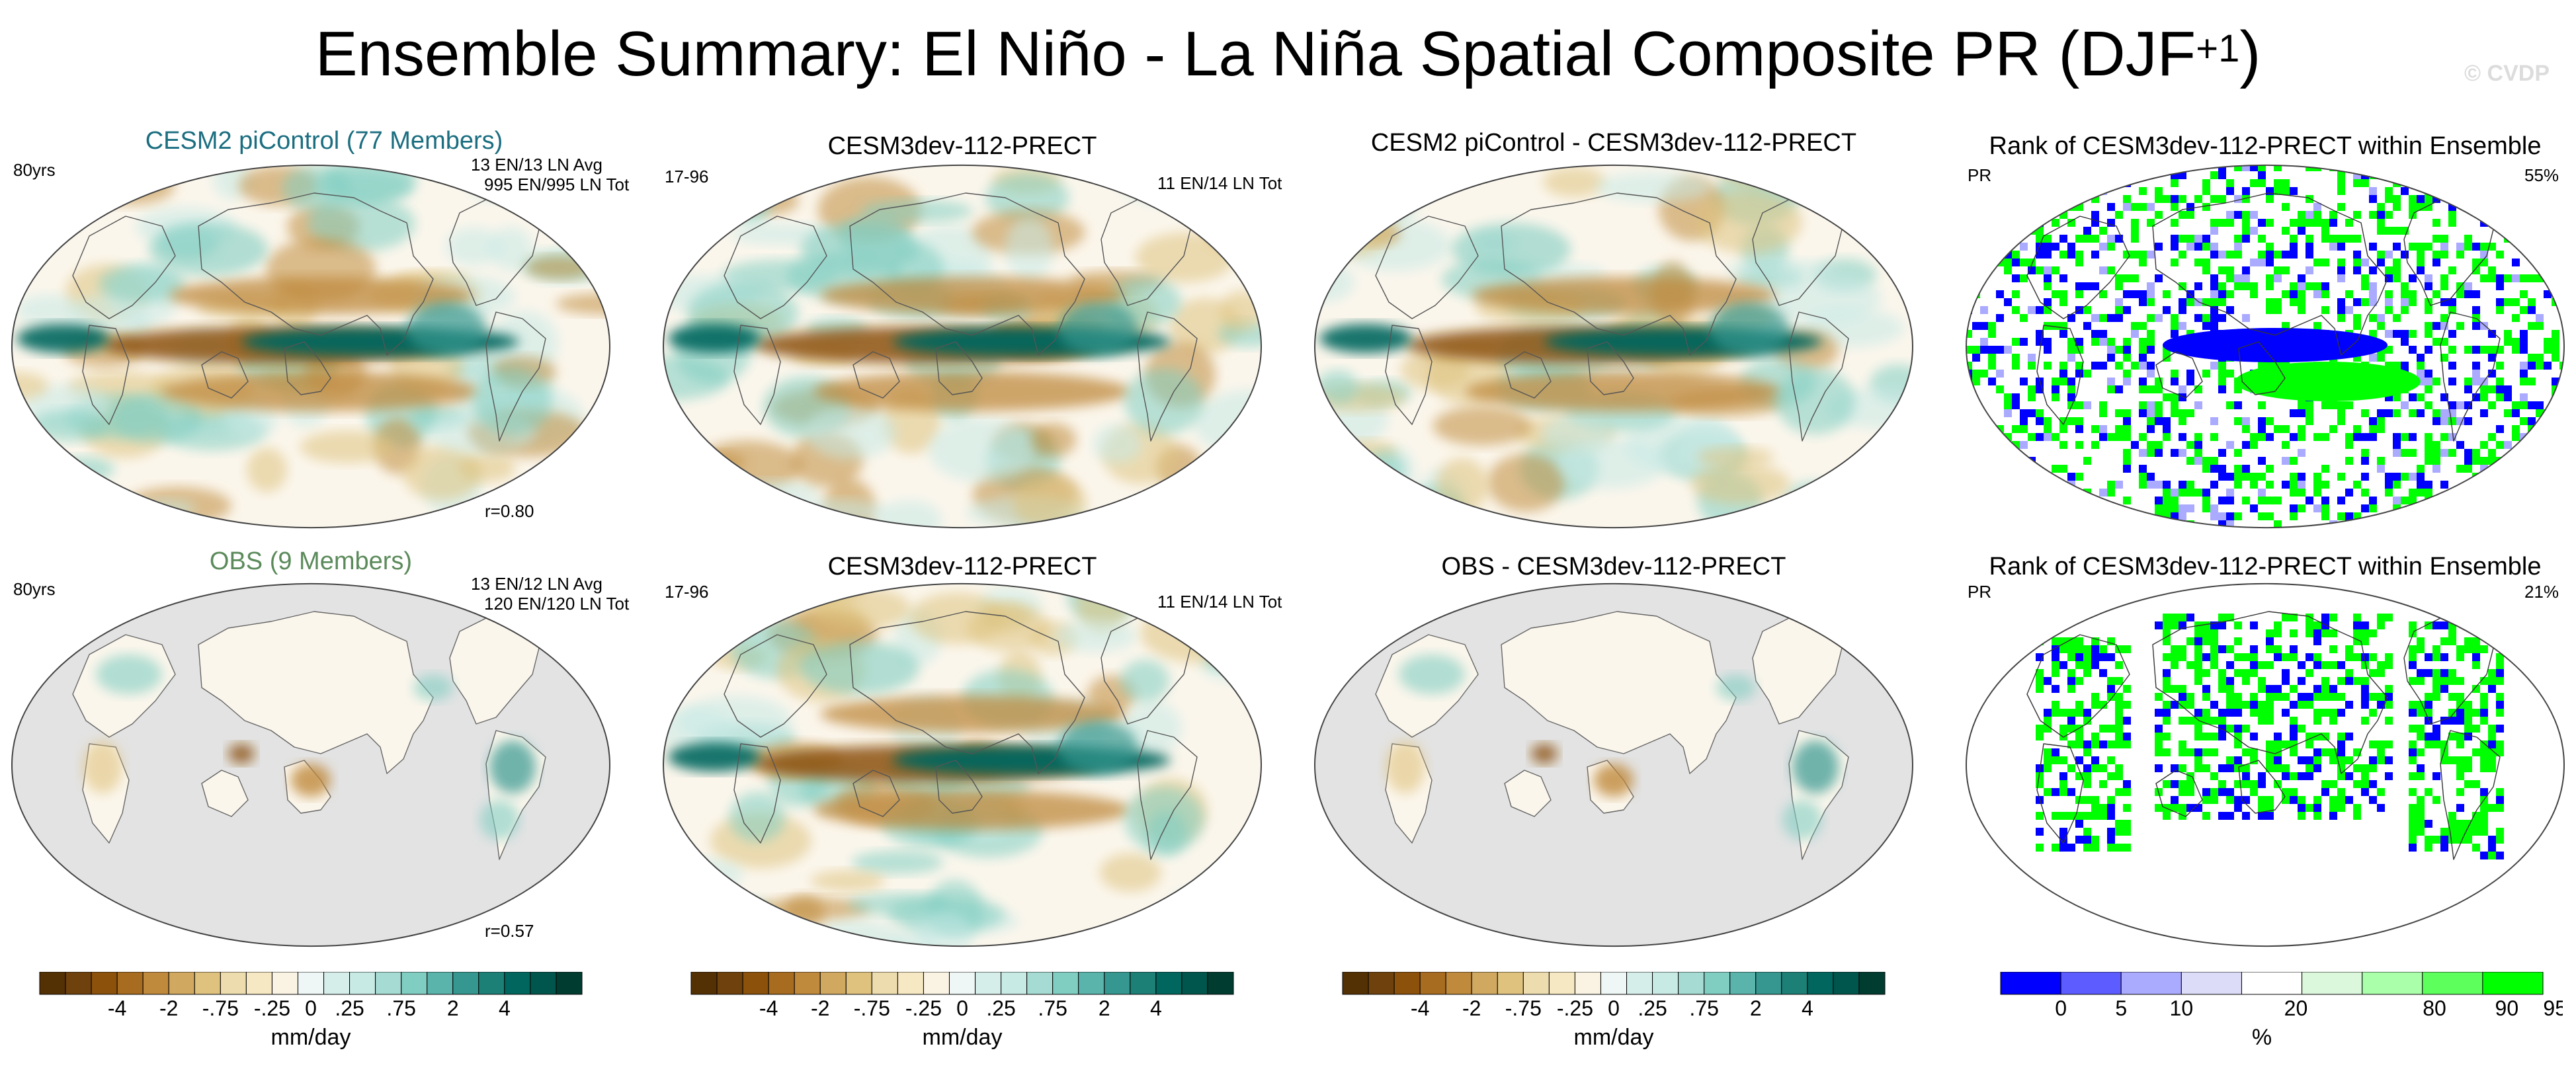  I want to click on label-avg: 13 EN/12 LN Avg, so click(536, 584).